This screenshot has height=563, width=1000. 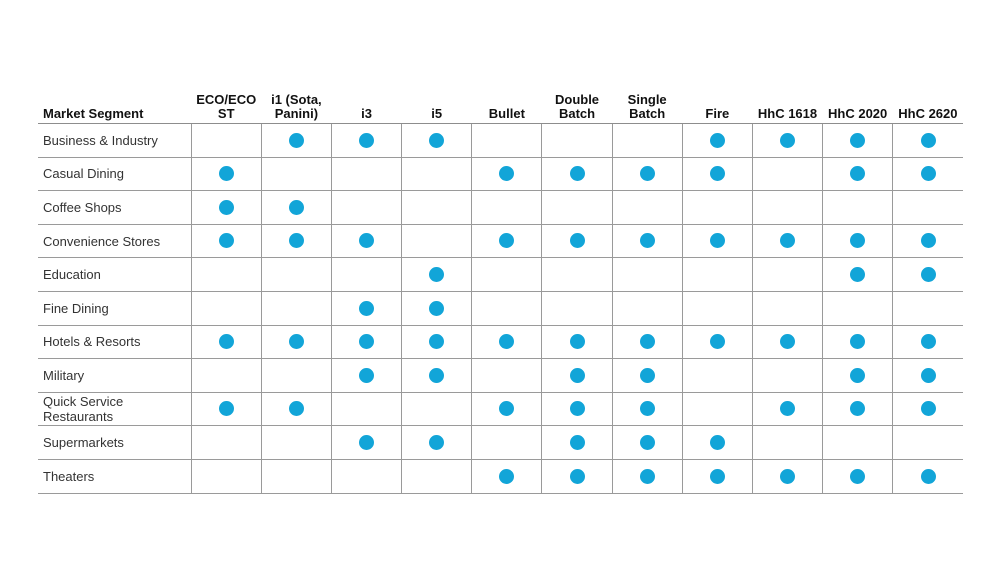 I want to click on segment-label: Fine Dining, so click(x=115, y=308).